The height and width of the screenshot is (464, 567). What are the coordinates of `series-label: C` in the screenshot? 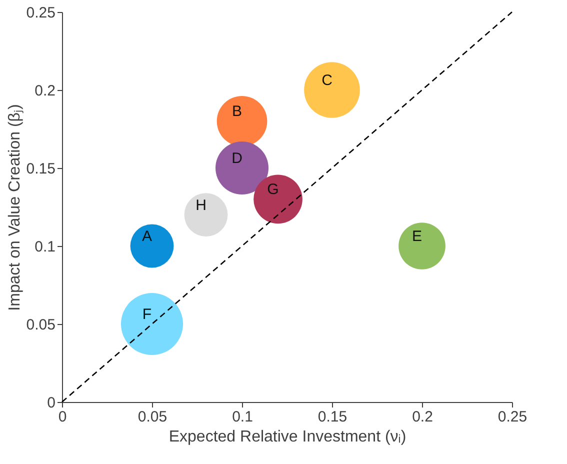 It's located at (327, 80).